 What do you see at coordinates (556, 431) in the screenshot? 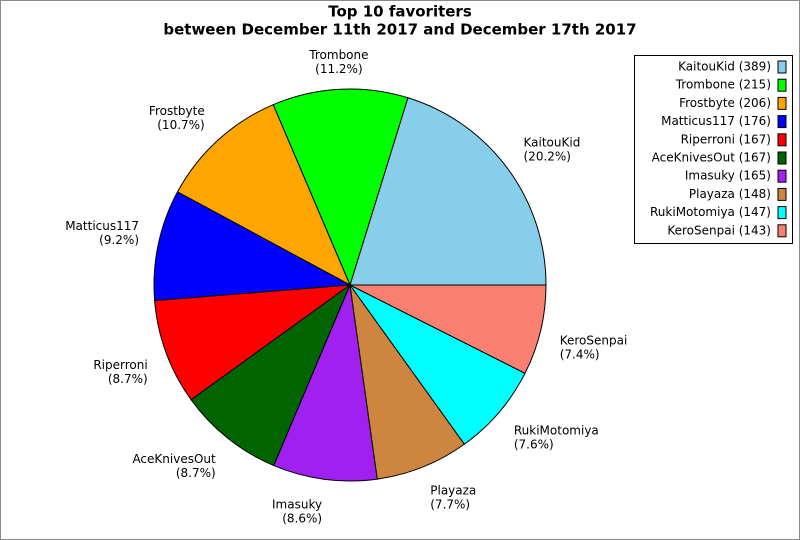
I see `slice-label: RukiMotomiya` at bounding box center [556, 431].